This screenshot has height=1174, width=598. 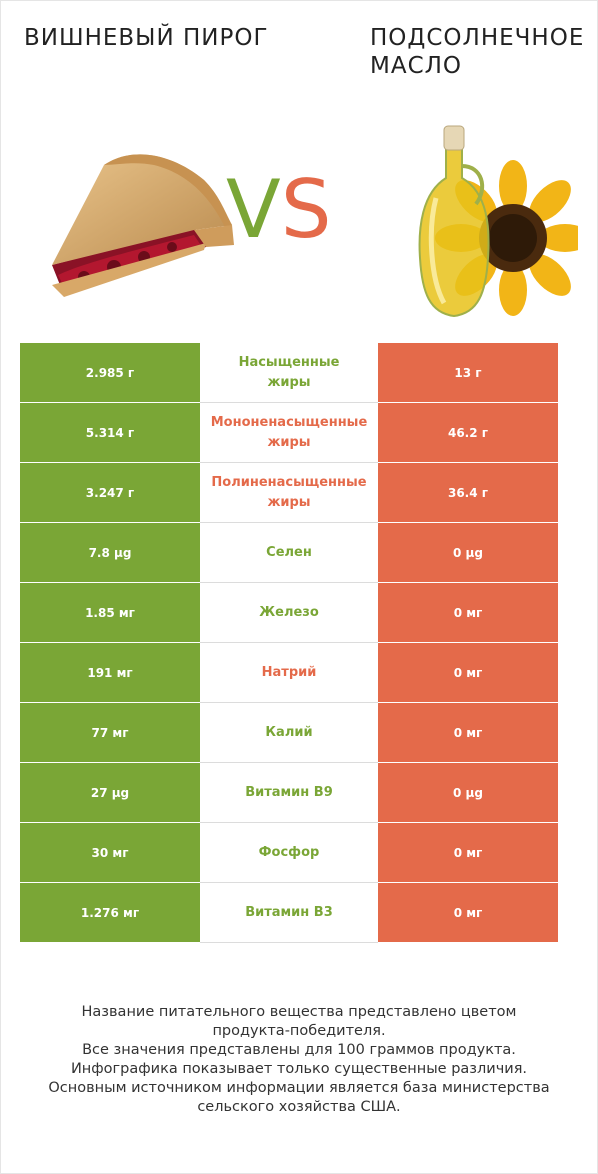 What do you see at coordinates (253, 209) in the screenshot?
I see `vs-v-letter: V` at bounding box center [253, 209].